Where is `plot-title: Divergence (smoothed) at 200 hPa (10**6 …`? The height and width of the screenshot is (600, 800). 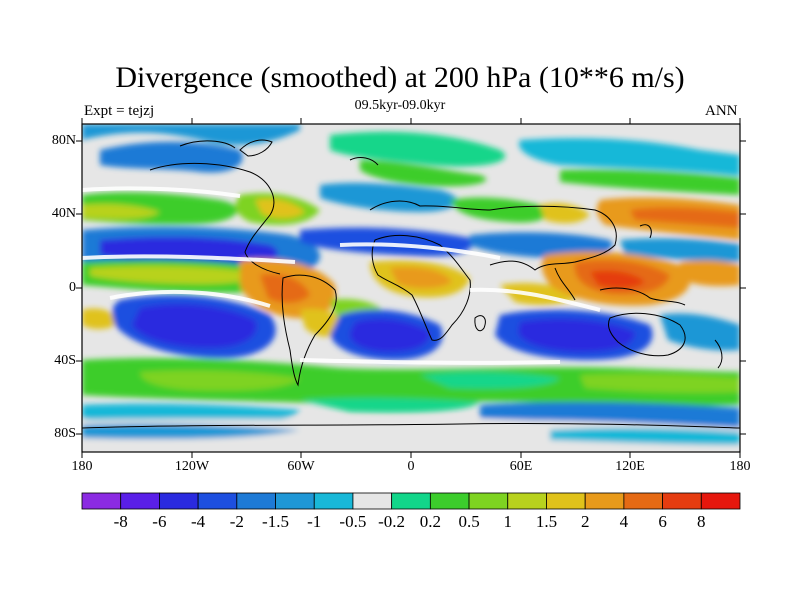
plot-title: Divergence (smoothed) at 200 hPa (10**6 … is located at coordinates (400, 77).